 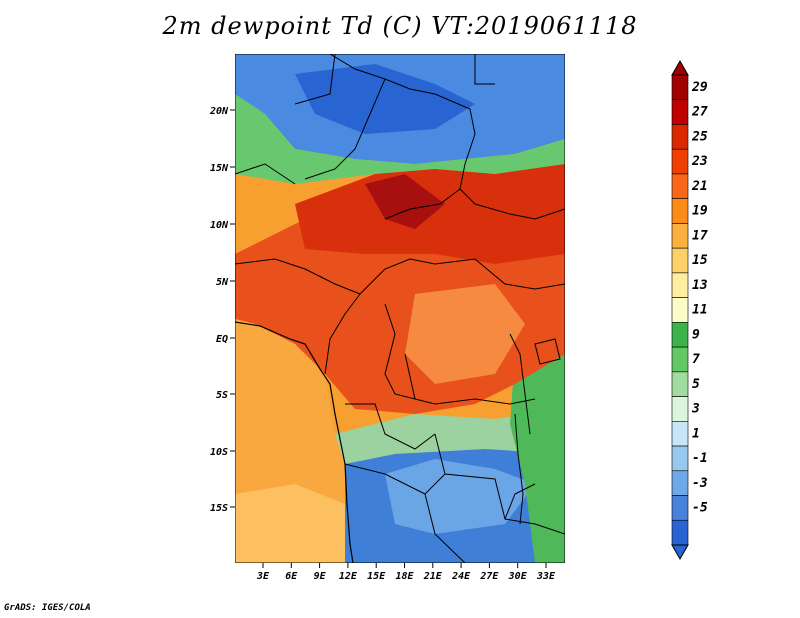 What do you see at coordinates (518, 576) in the screenshot?
I see `lon-tick-label: 30E` at bounding box center [518, 576].